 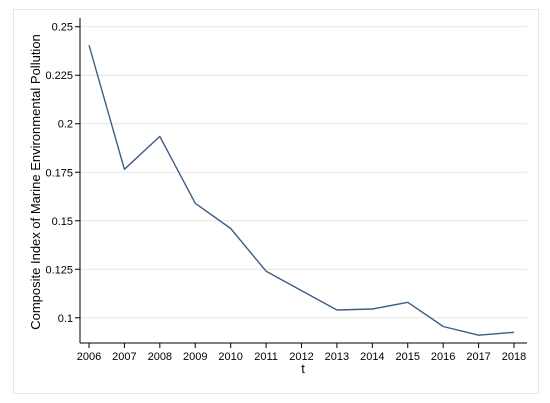 I want to click on x-tick-label: 2010, so click(x=230, y=357).